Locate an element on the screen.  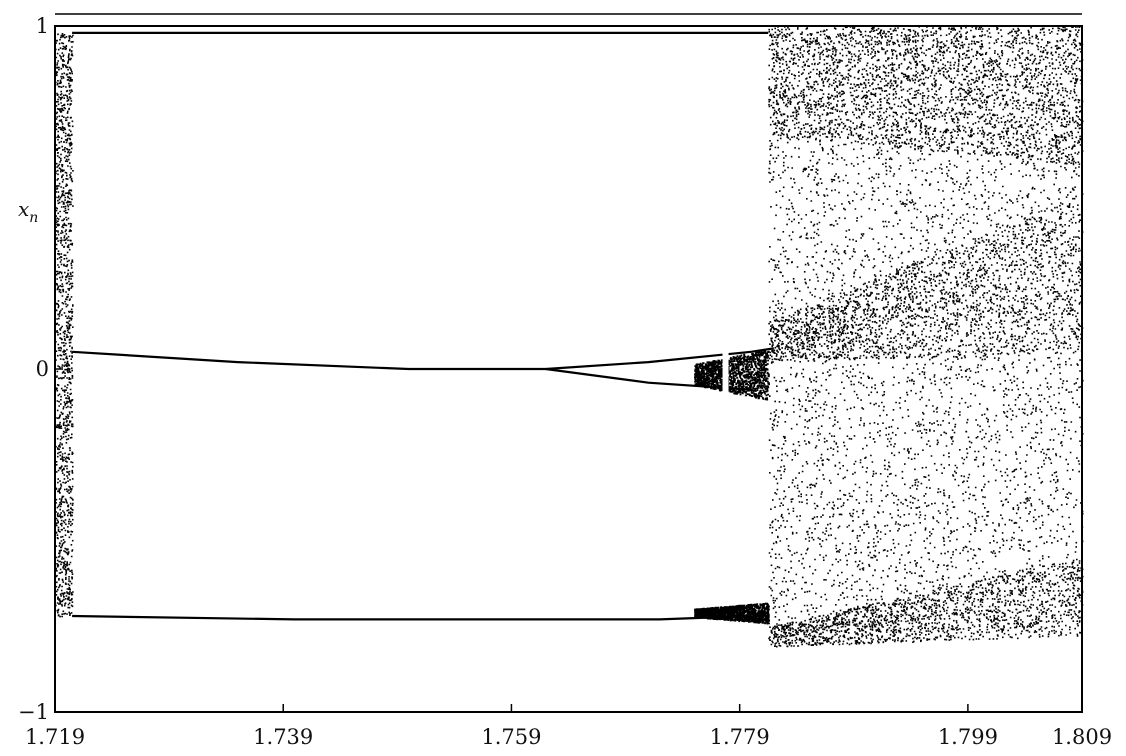
periodic-window-gap is located at coordinates (725, 370).